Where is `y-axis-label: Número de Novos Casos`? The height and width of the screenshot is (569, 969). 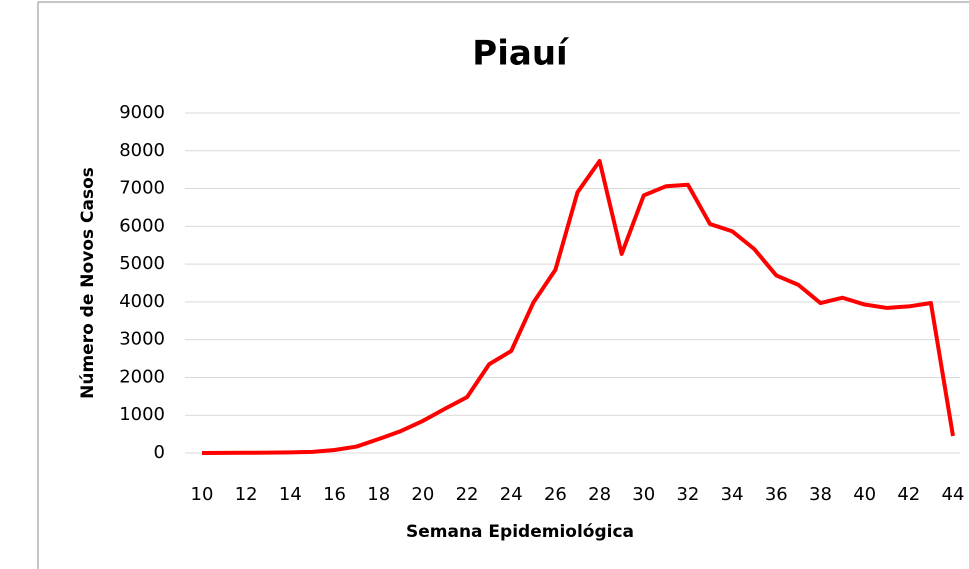 y-axis-label: Número de Novos Casos is located at coordinates (88, 283).